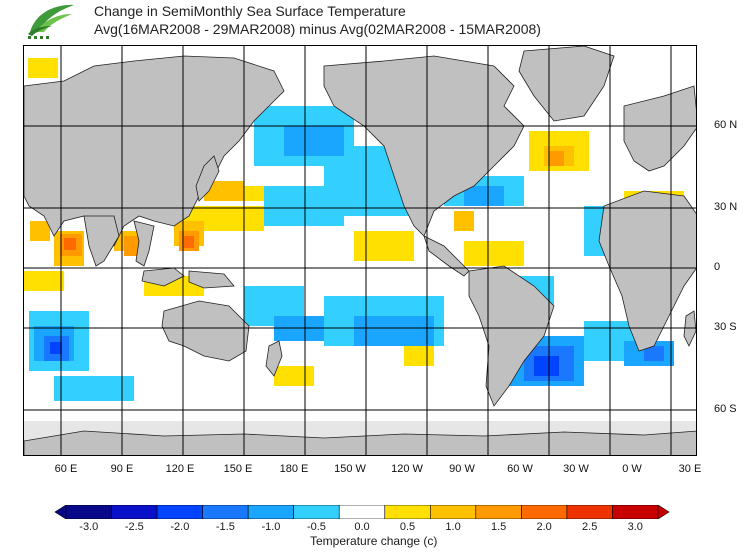 The width and height of the screenshot is (755, 560). Describe the element at coordinates (632, 469) in the screenshot. I see `lon-label-0w: 0 W` at that location.